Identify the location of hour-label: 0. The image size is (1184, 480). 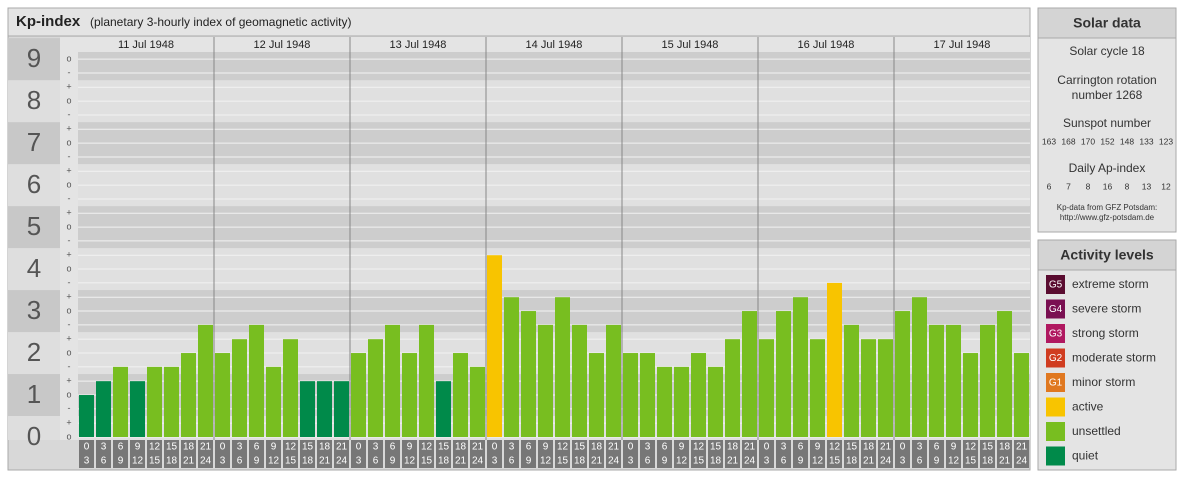
(223, 447).